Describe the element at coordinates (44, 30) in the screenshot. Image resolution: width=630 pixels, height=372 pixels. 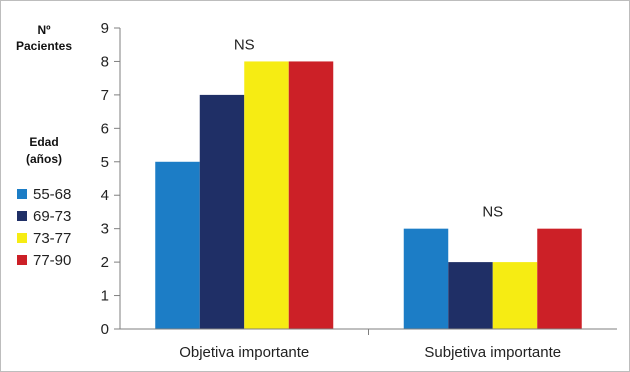
I see `y-axis-title-line-1: Nº` at that location.